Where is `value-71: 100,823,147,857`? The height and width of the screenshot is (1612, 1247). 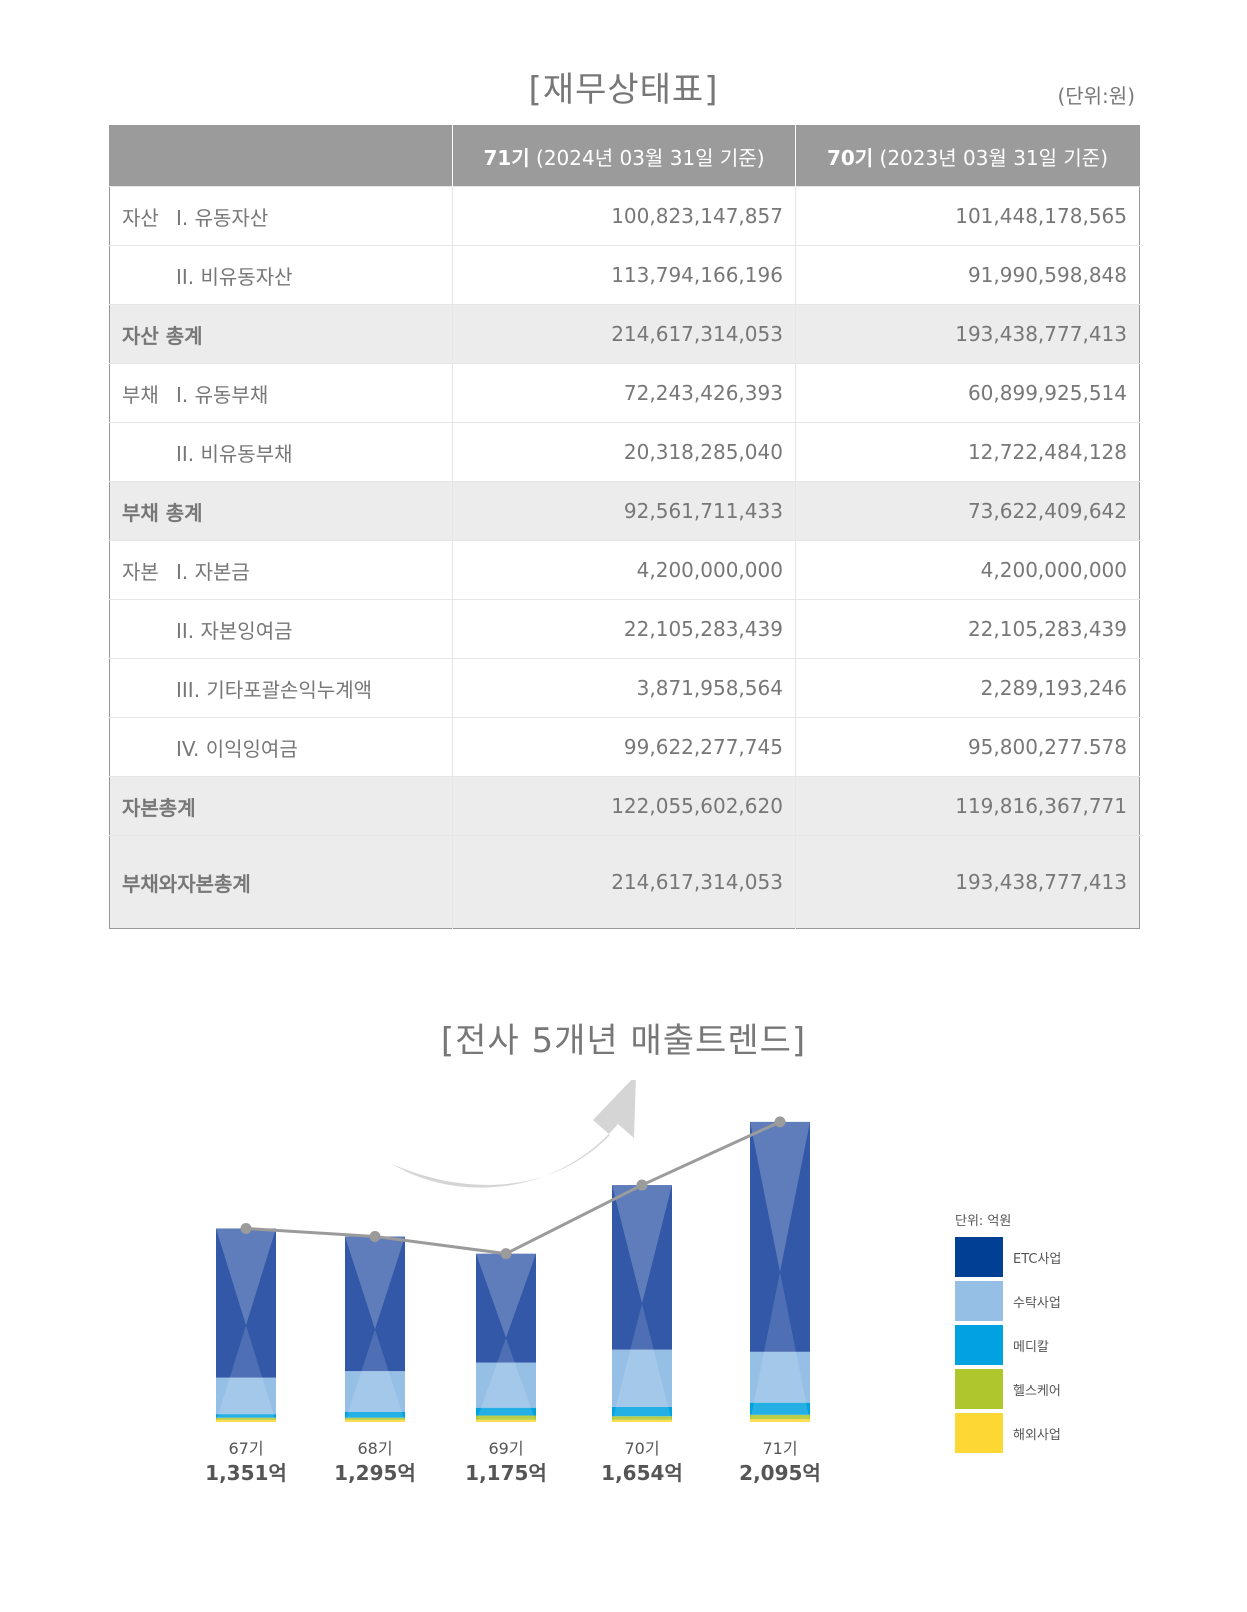
value-71: 100,823,147,857 is located at coordinates (623, 216).